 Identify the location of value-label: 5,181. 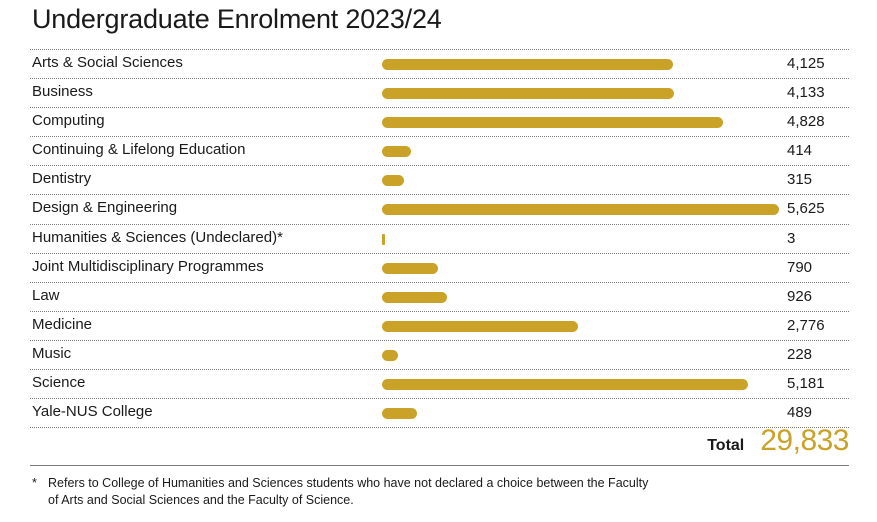
(806, 384).